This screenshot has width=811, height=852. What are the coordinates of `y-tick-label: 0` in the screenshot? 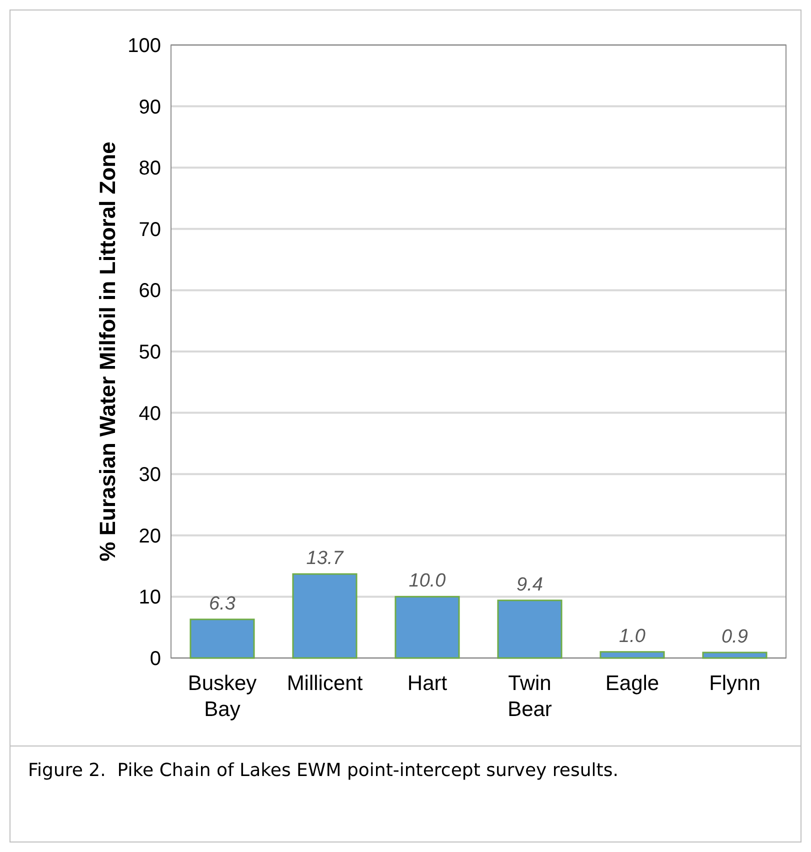 It's located at (155, 659).